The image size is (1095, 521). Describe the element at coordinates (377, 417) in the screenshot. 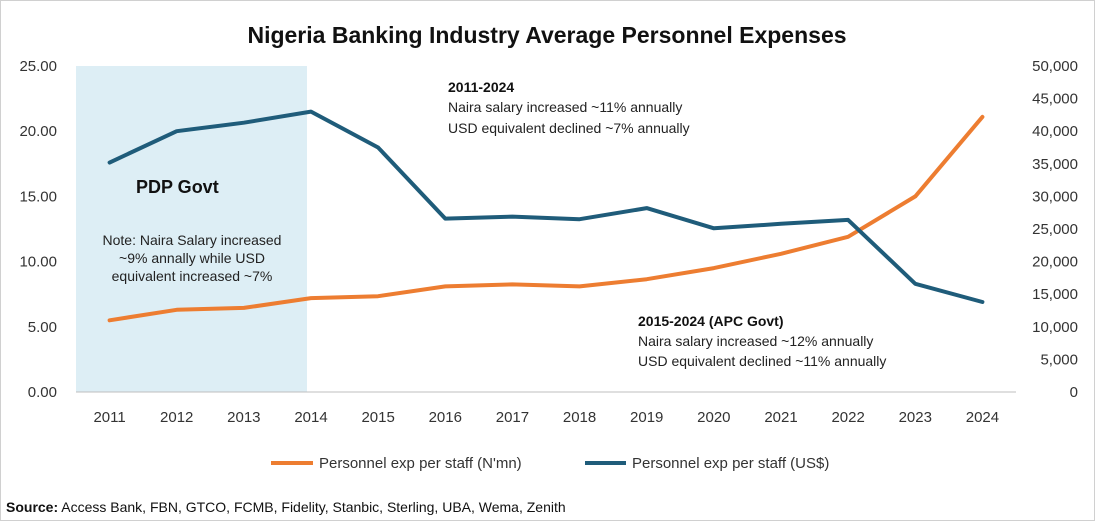

I see `x-tick-label: 2015` at that location.